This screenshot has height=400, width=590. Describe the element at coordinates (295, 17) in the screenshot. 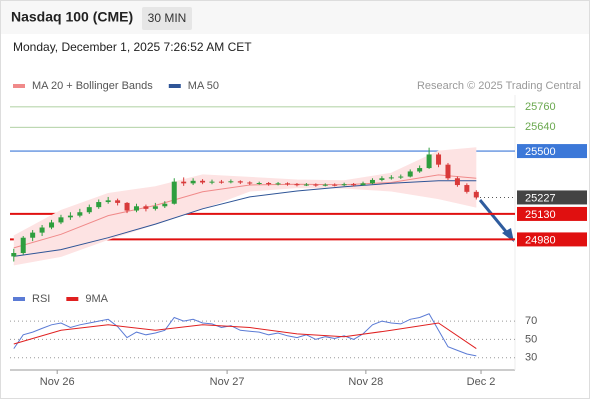

I see `header-bar` at that location.